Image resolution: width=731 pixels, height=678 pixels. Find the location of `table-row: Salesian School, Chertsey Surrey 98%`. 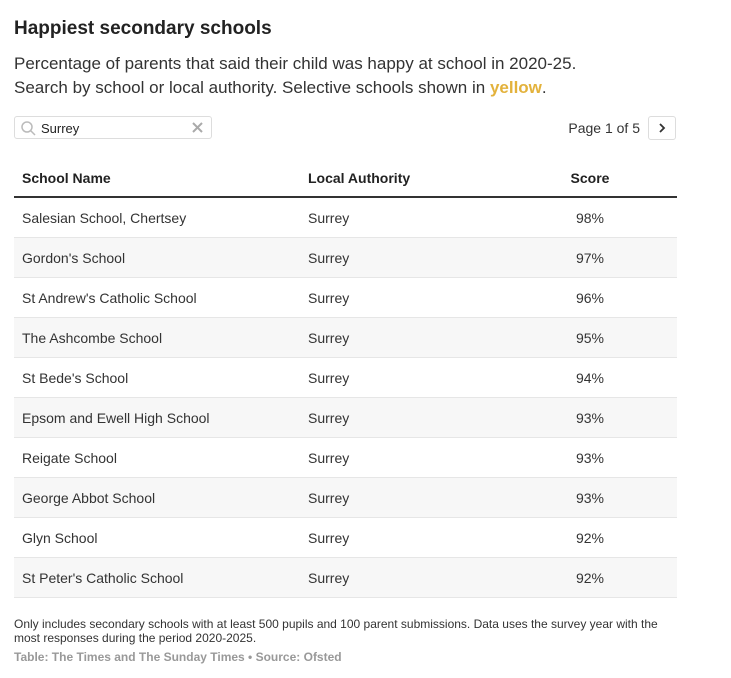

table-row: Salesian School, Chertsey Surrey 98% is located at coordinates (345, 218).